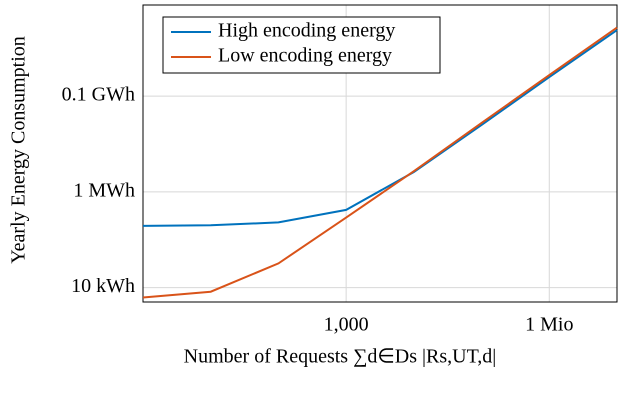 This screenshot has height=405, width=640. What do you see at coordinates (549, 325) in the screenshot?
I see `x-tick-label: 1 Mio` at bounding box center [549, 325].